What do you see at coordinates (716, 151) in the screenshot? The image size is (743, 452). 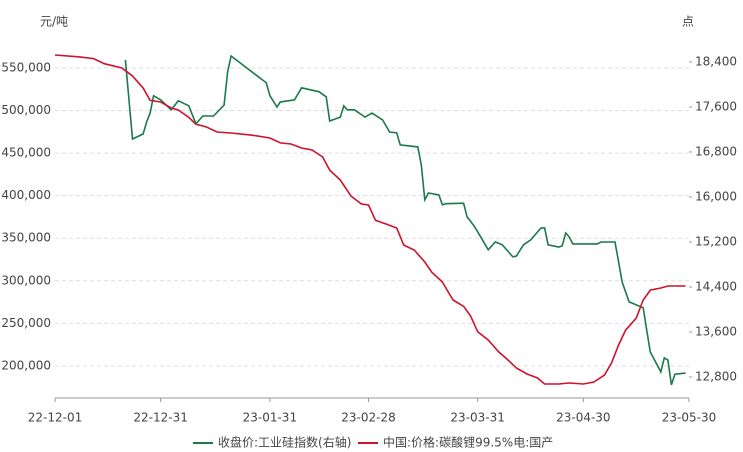 I see `y2-tick-label: 16,800` at bounding box center [716, 151].